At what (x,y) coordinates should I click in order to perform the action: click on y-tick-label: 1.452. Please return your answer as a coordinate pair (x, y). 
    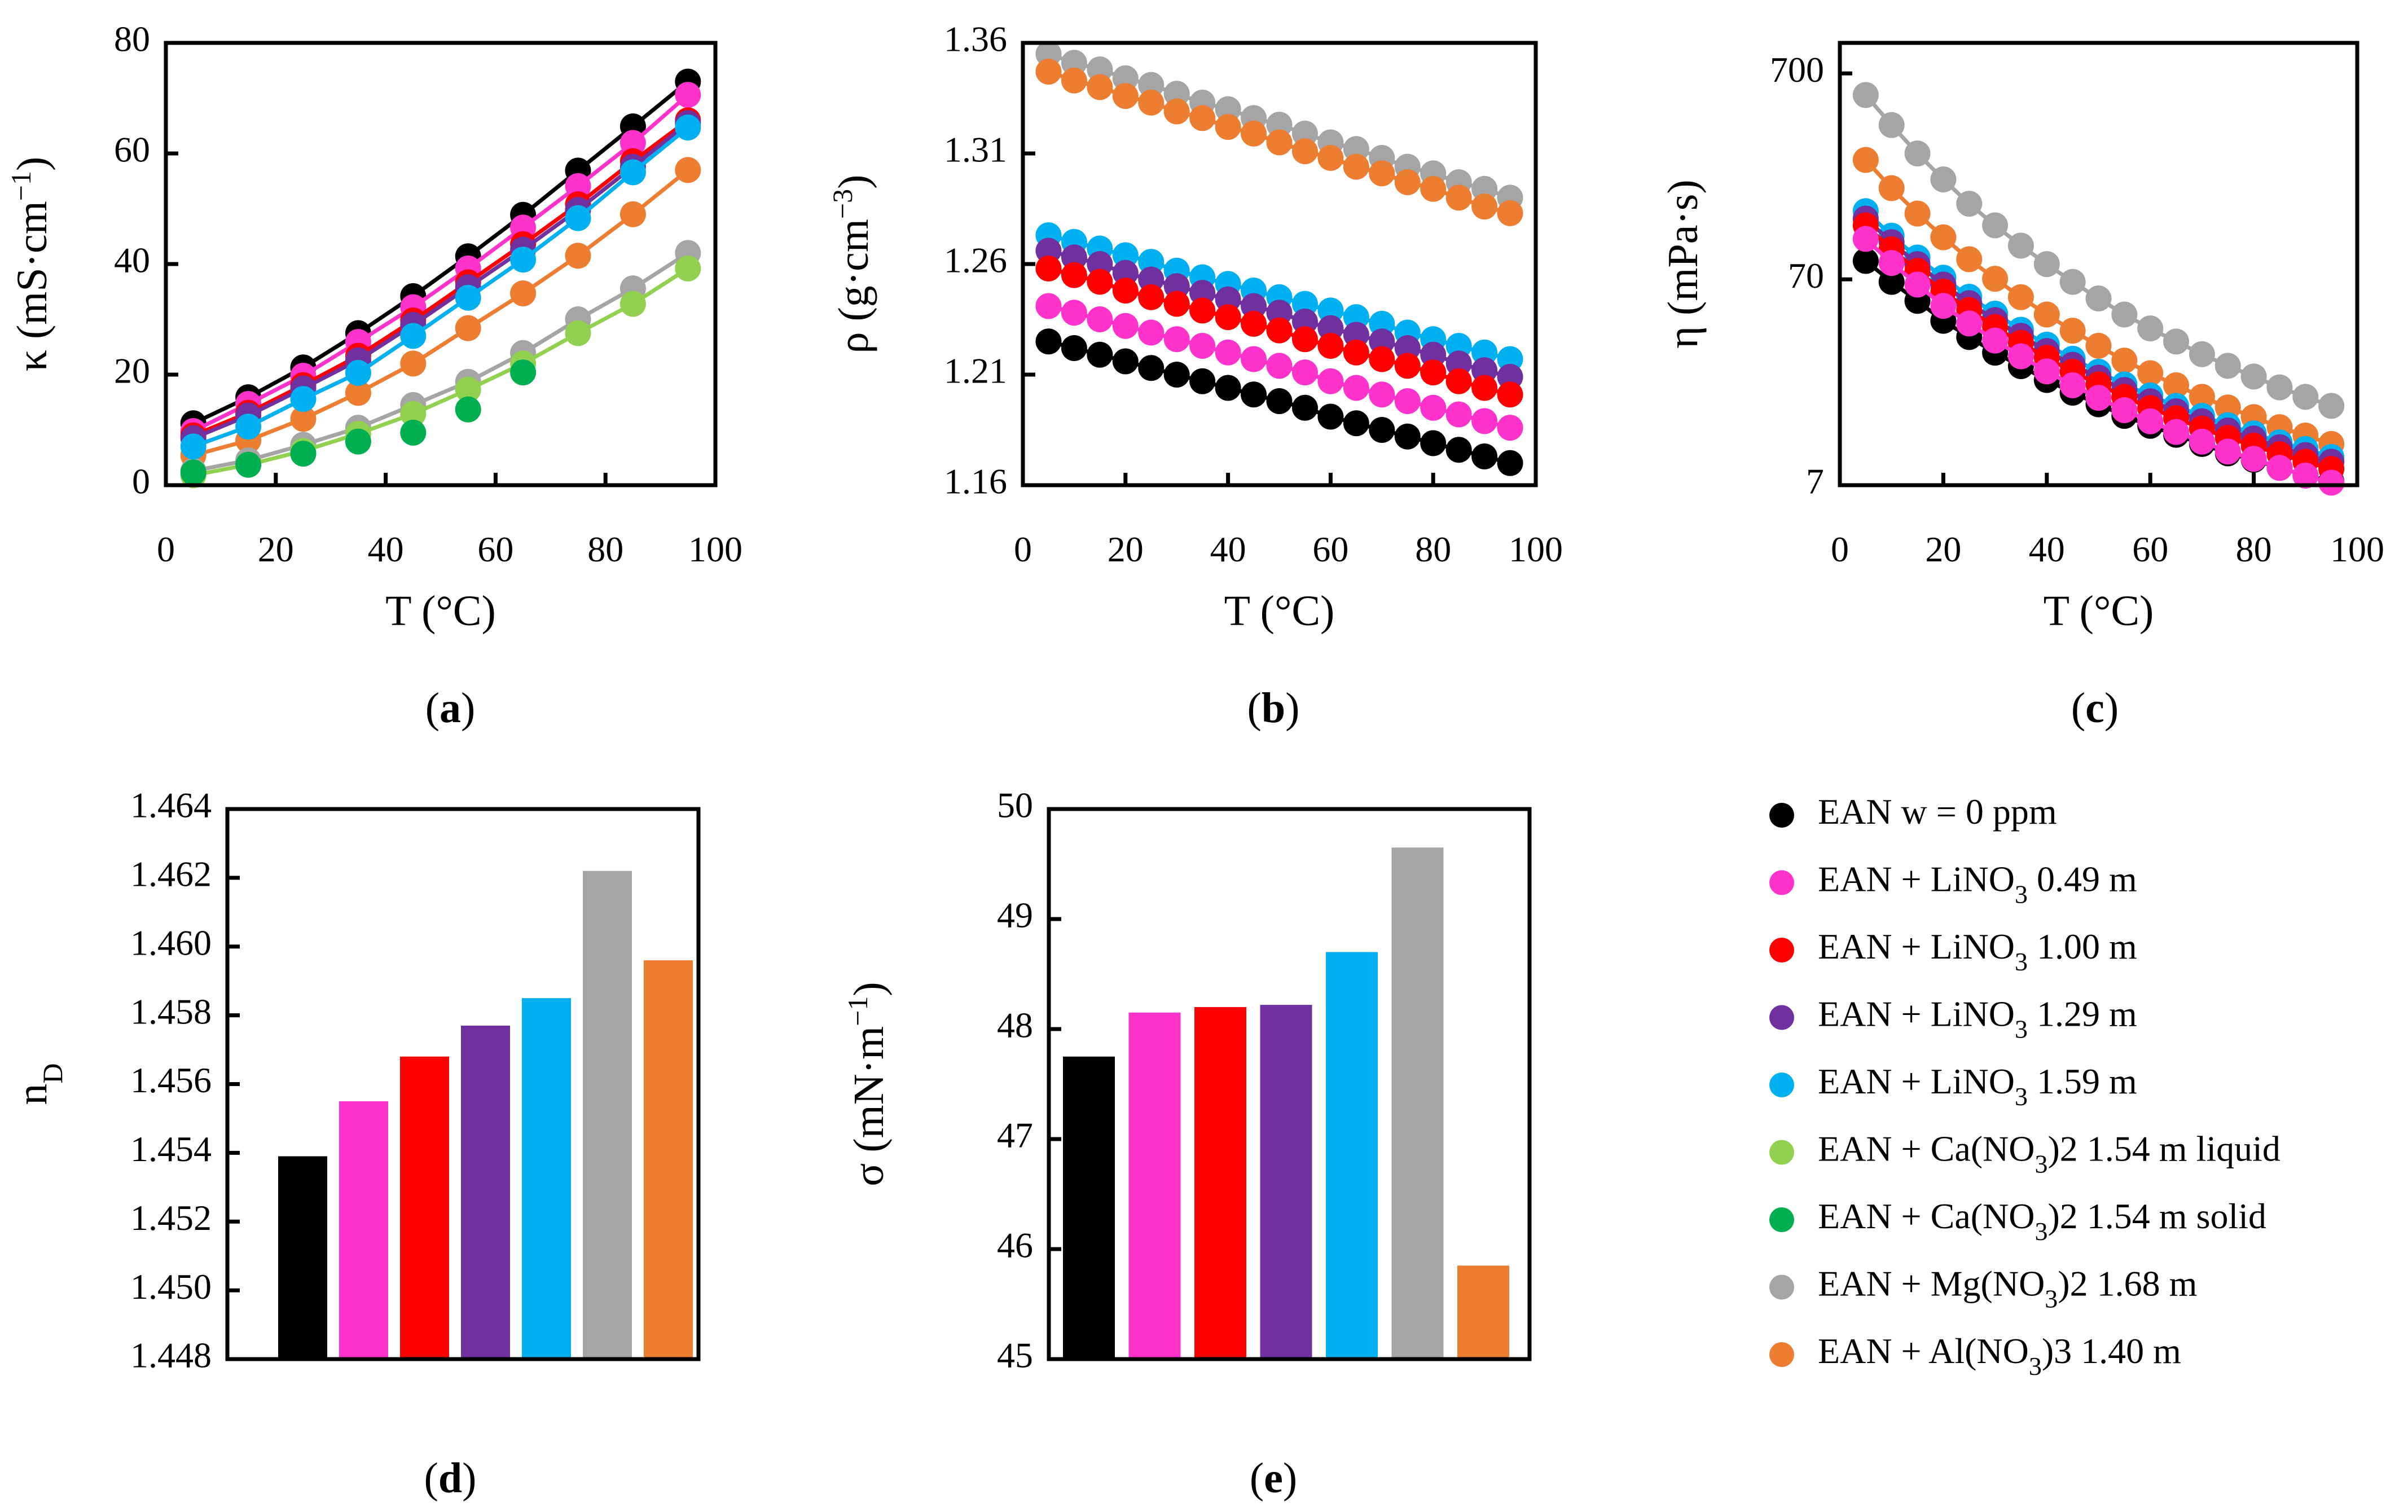
    Looking at the image, I should click on (171, 1218).